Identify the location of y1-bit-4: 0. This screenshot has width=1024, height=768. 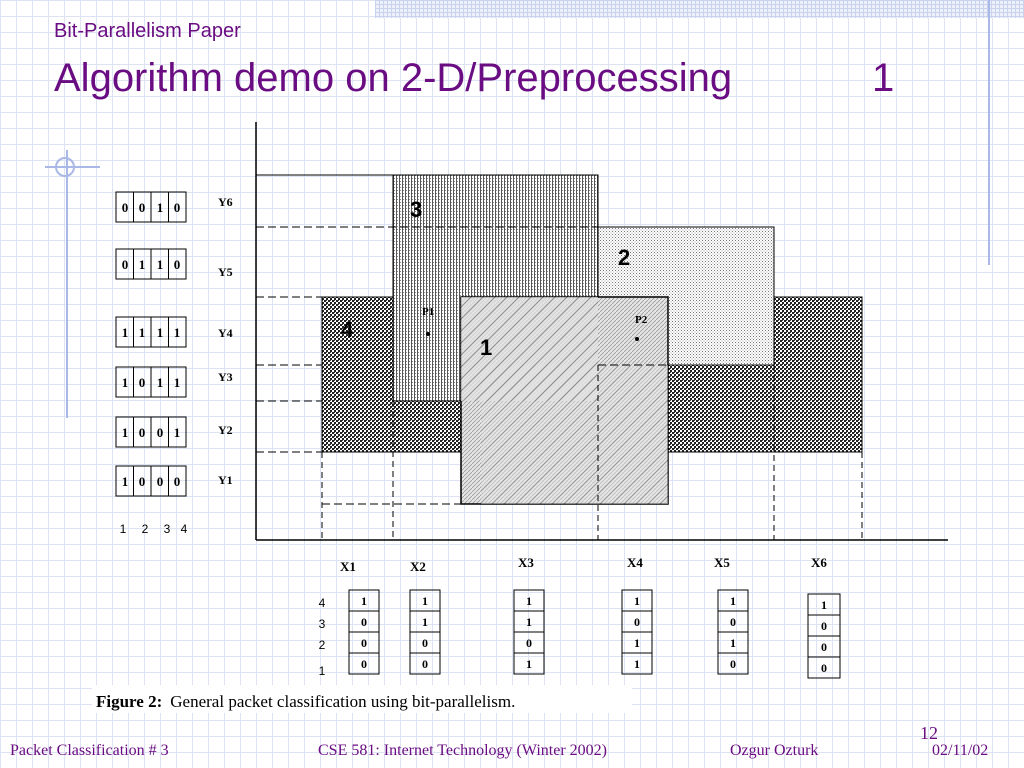
(177, 481).